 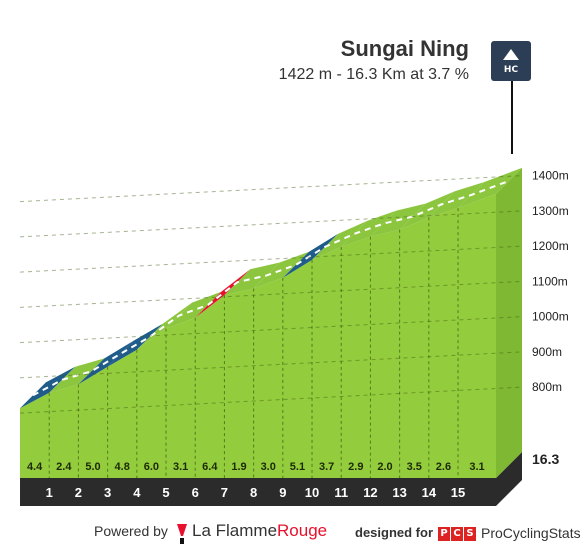 What do you see at coordinates (429, 492) in the screenshot?
I see `km-marker-label: 14` at bounding box center [429, 492].